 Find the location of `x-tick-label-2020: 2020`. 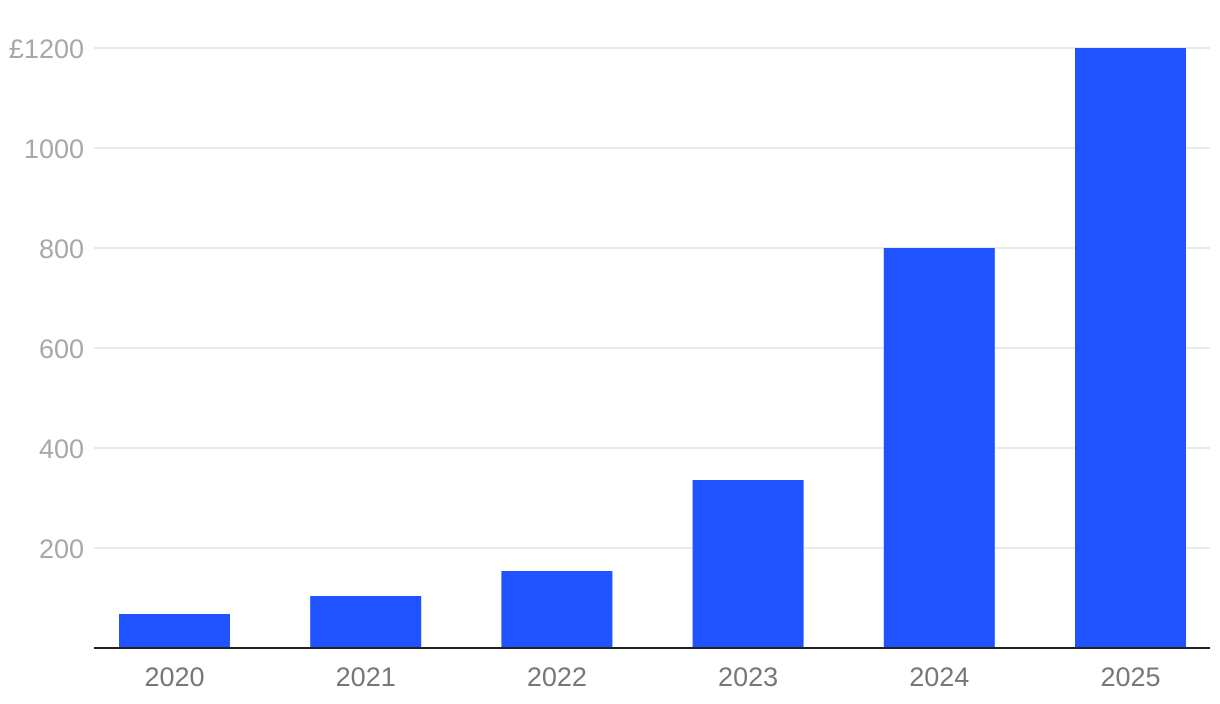

x-tick-label-2020: 2020 is located at coordinates (174, 677).